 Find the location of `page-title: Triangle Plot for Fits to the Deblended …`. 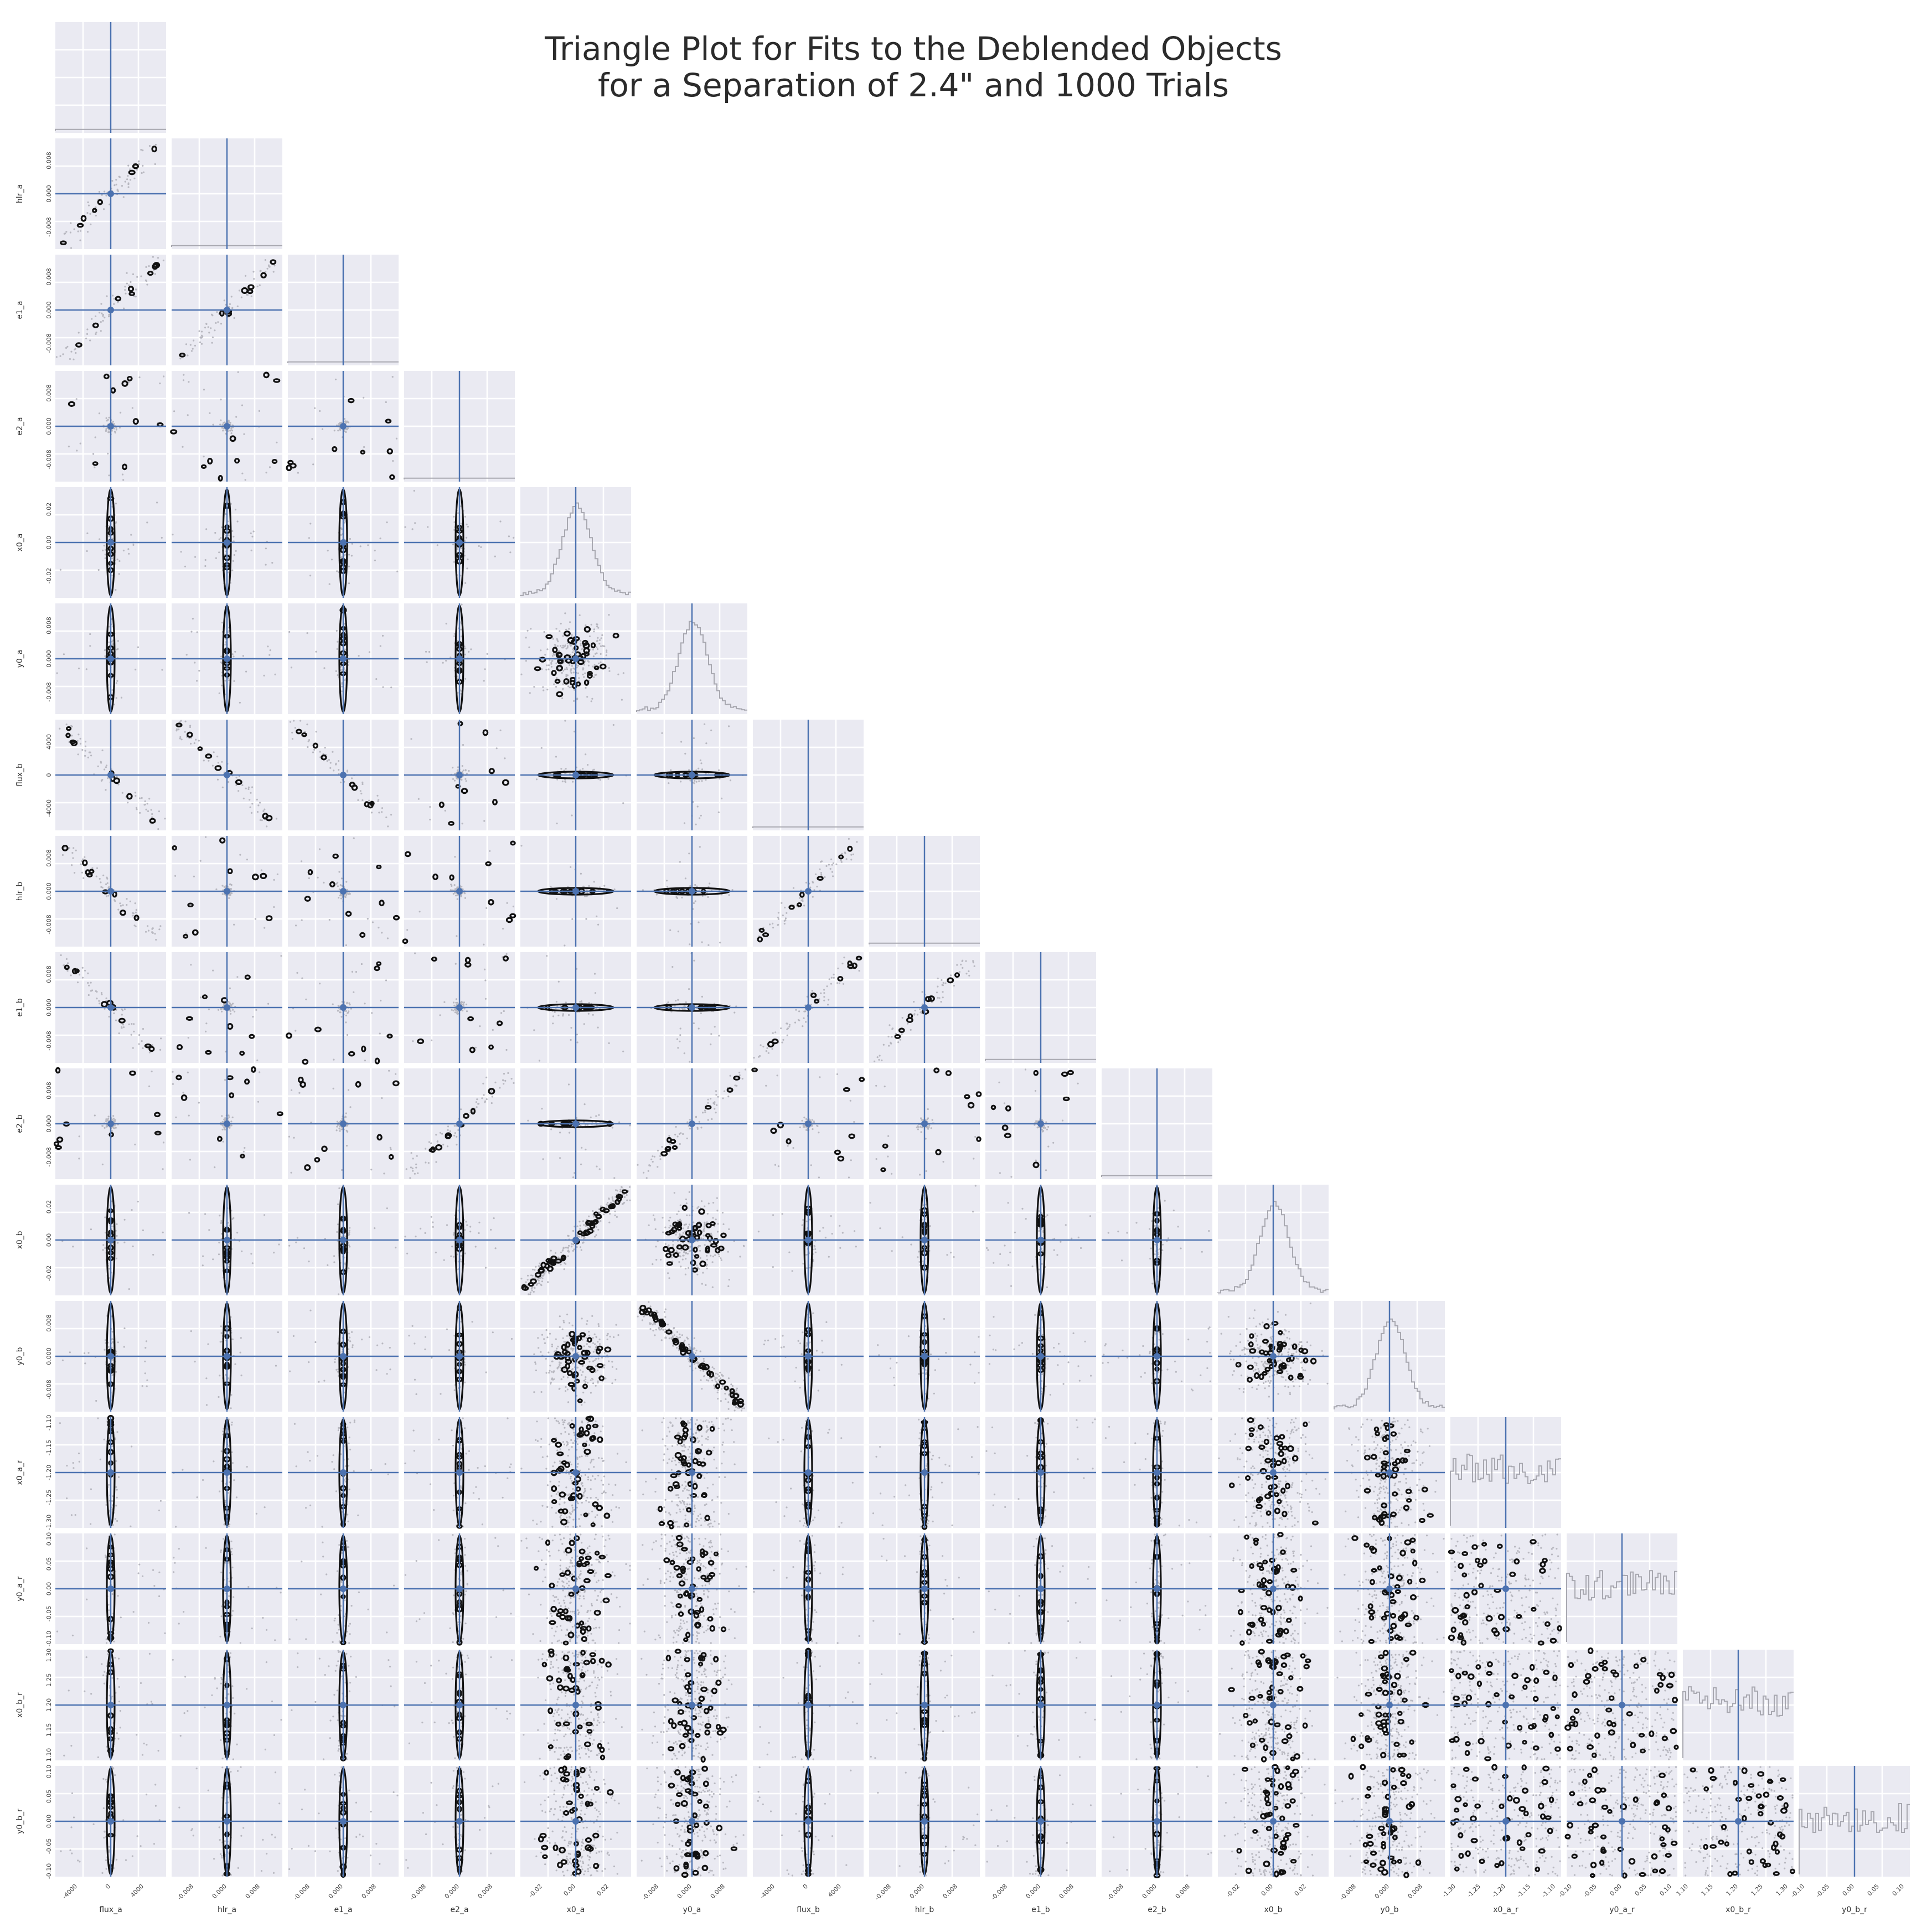

page-title: Triangle Plot for Fits to the Deblended … is located at coordinates (913, 67).